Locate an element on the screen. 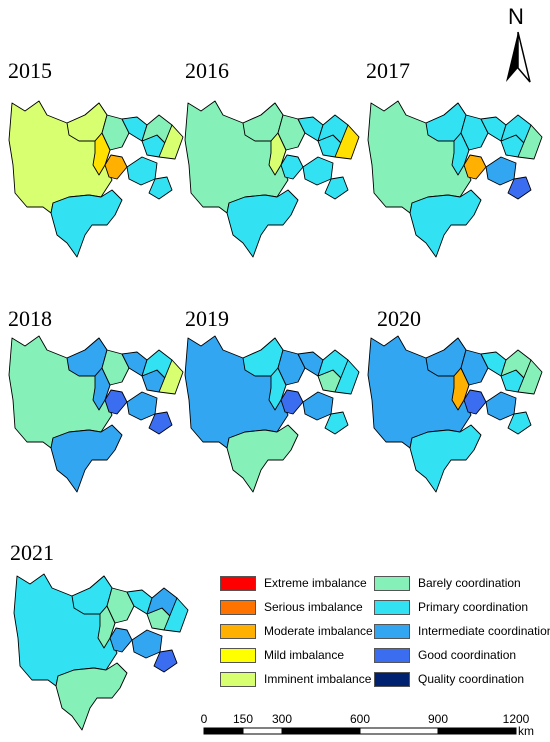  map-panel-2017 is located at coordinates (455, 179).